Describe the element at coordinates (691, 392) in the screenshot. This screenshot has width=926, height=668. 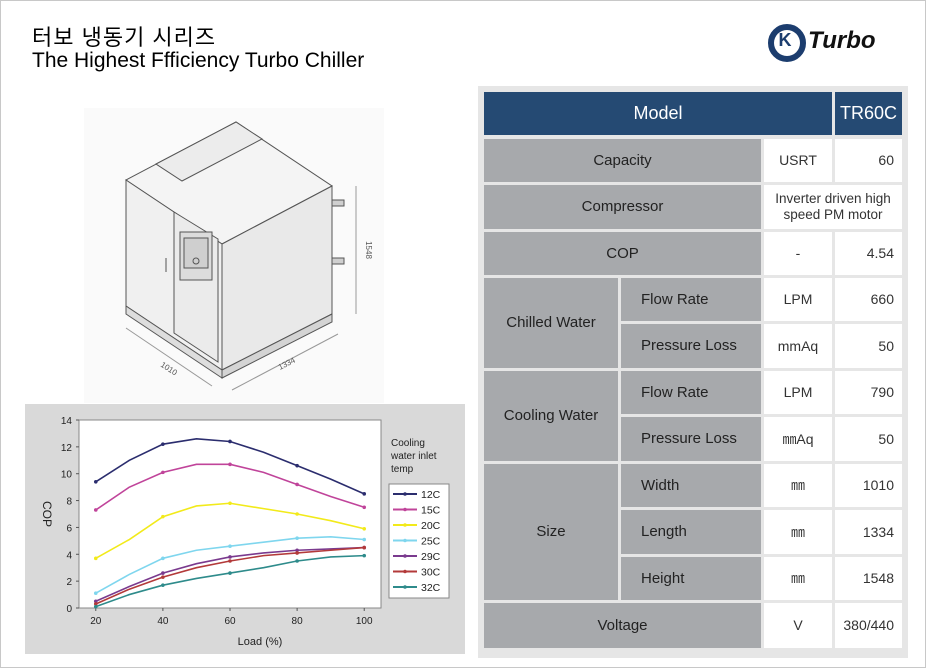
I see `cooling-flow-label: Flow Rate` at that location.